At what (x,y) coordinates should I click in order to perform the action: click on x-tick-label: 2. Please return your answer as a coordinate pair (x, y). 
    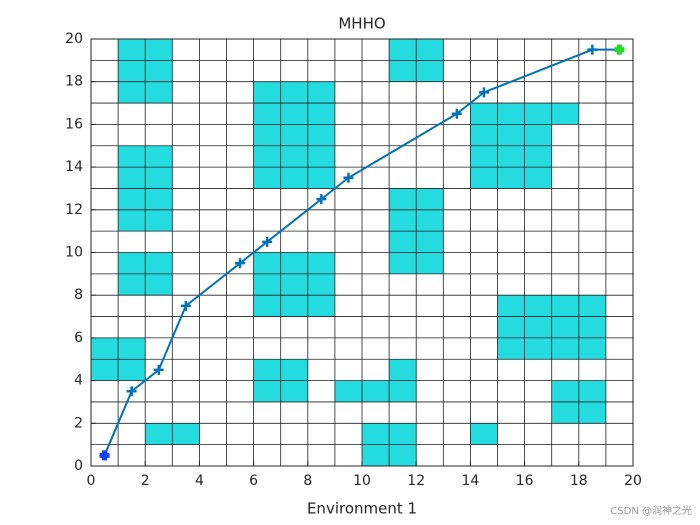
    Looking at the image, I should click on (145, 481).